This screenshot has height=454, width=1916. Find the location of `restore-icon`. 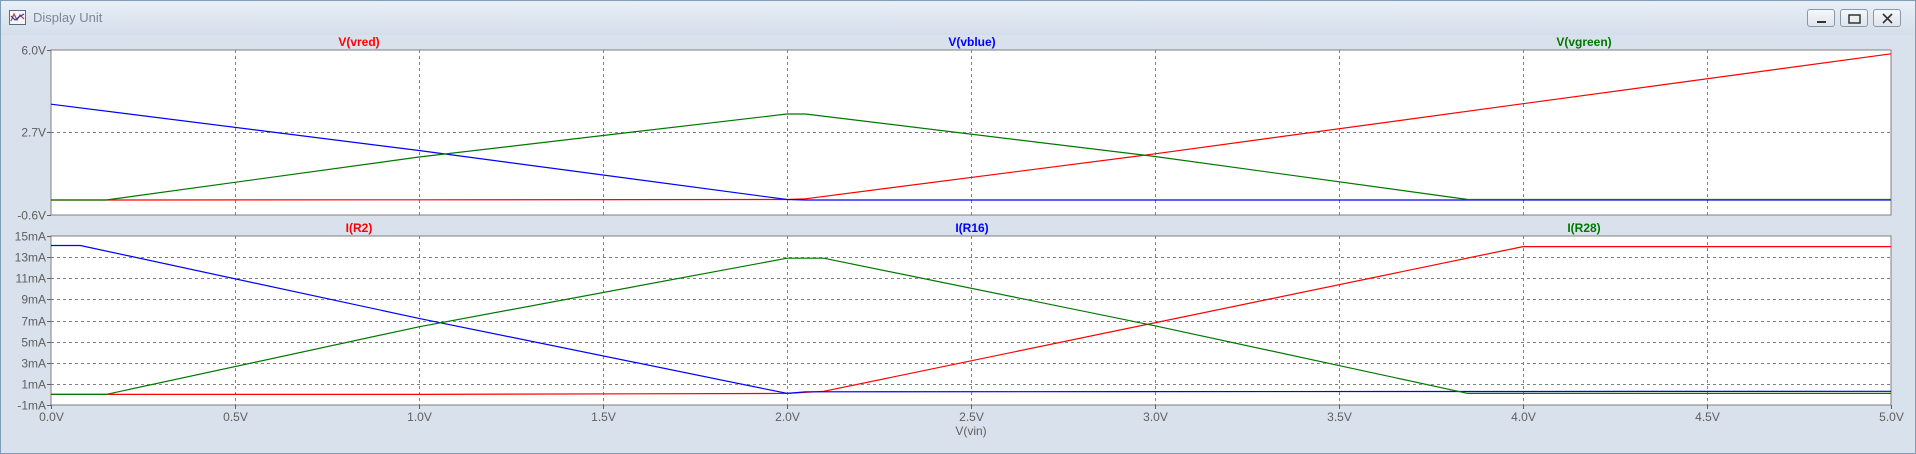

restore-icon is located at coordinates (1854, 19).